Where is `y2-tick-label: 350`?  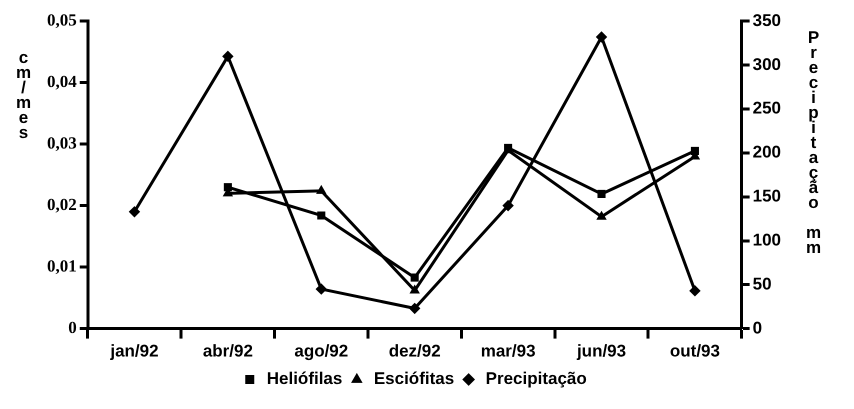 y2-tick-label: 350 is located at coordinates (767, 20).